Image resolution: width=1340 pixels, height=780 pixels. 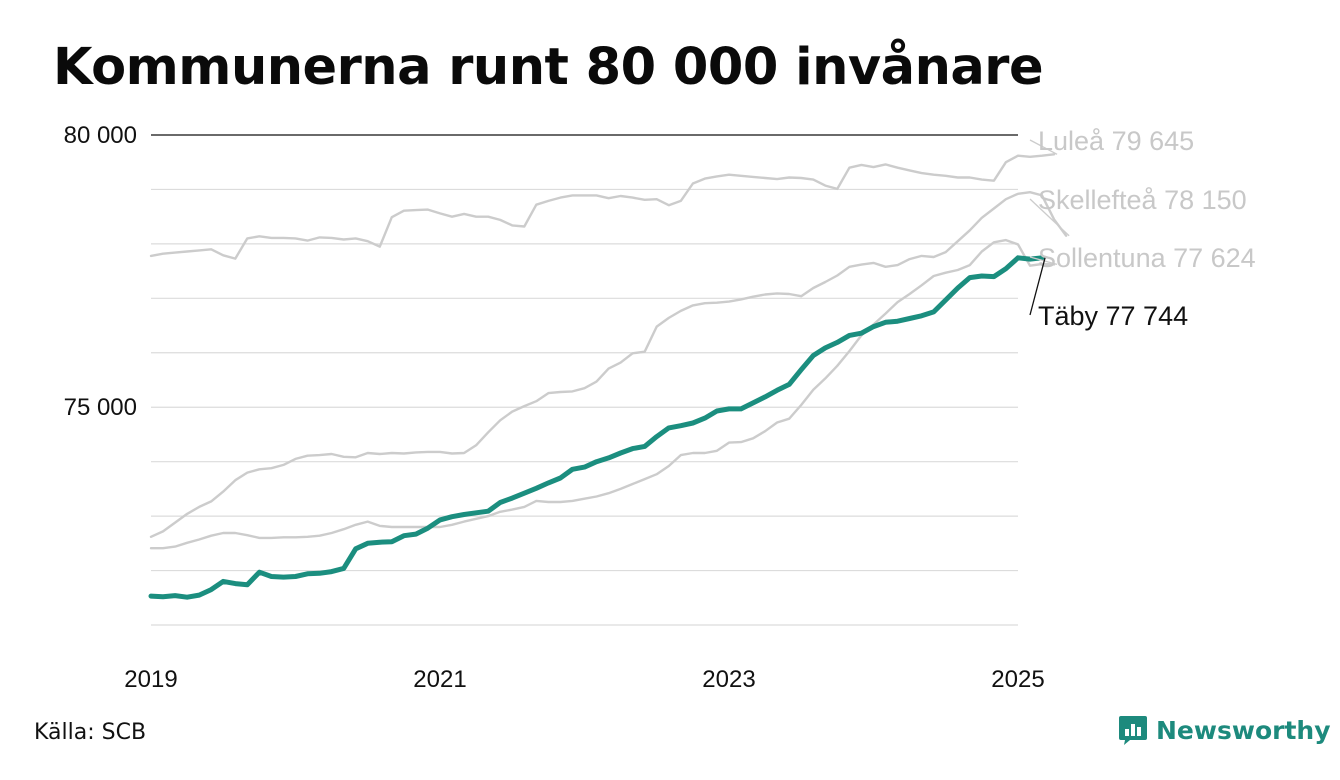 I want to click on x-tick-label: 2023, so click(x=728, y=679).